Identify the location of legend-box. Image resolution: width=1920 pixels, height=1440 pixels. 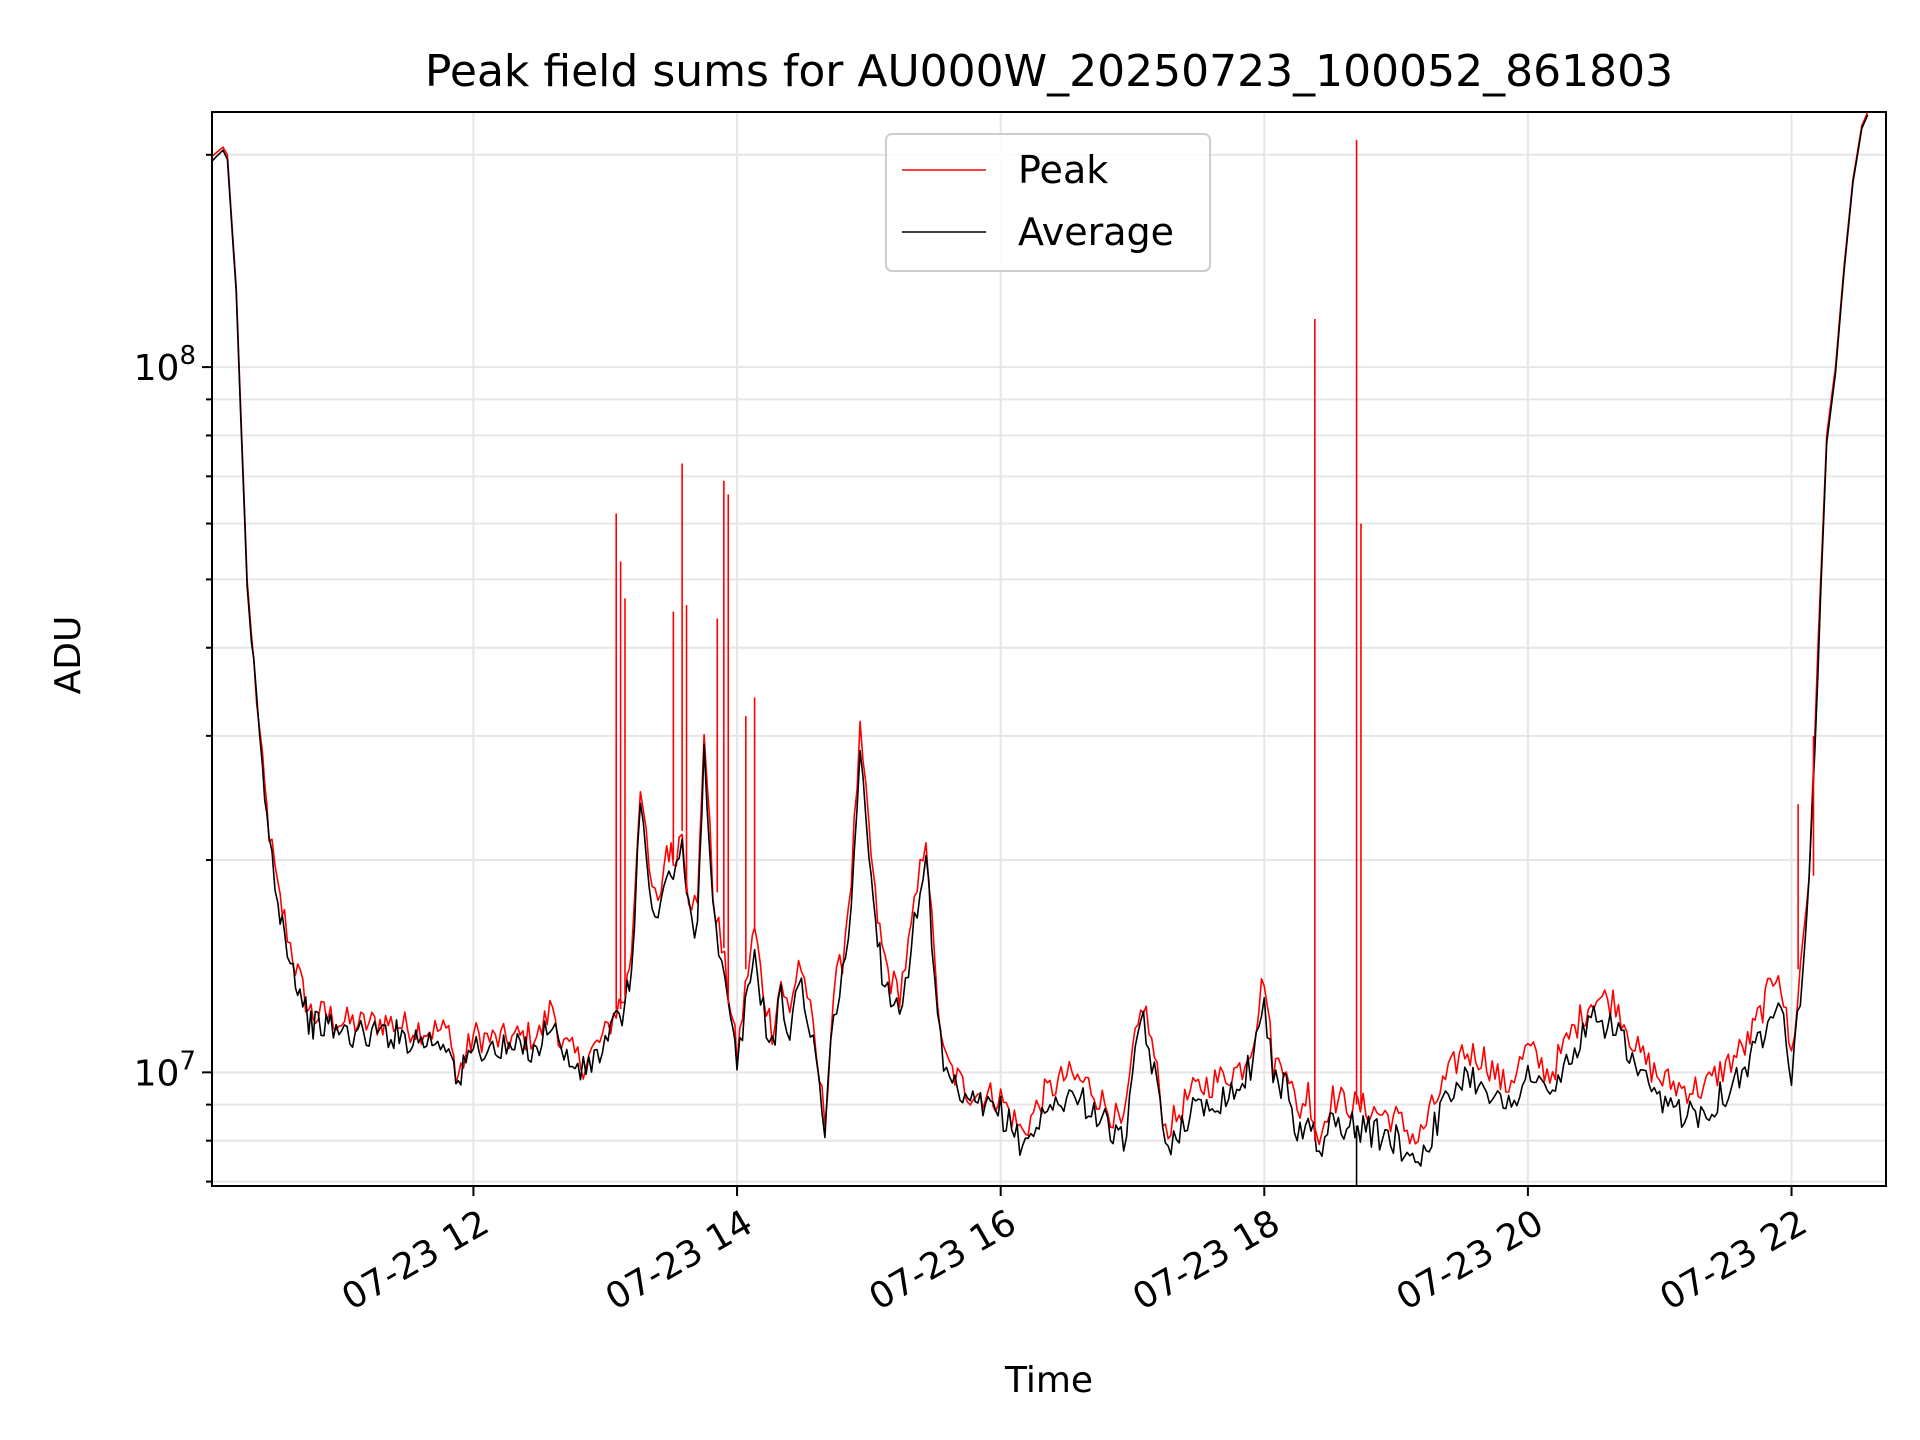
(1048, 202).